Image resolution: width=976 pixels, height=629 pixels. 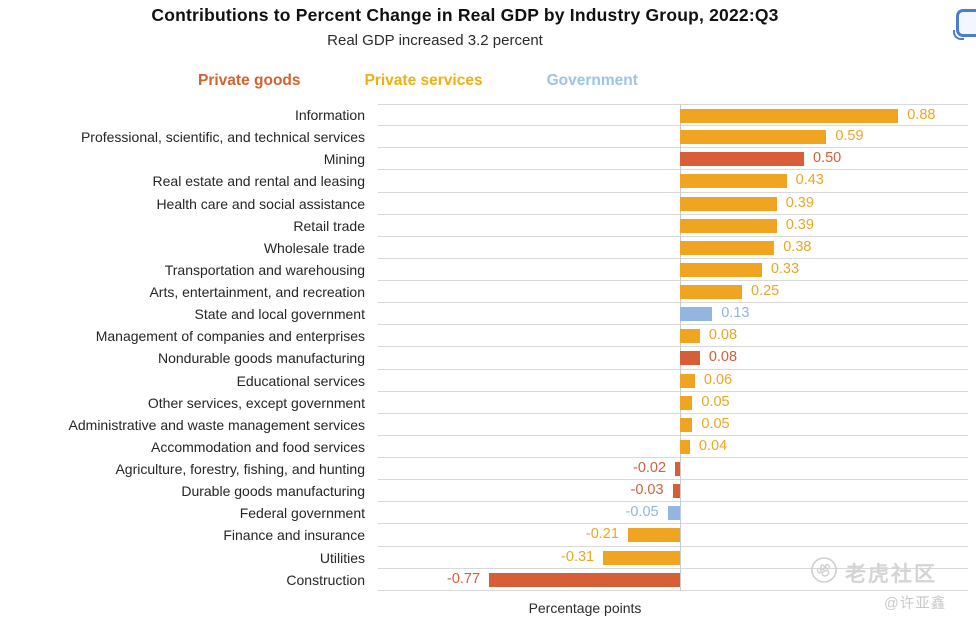 What do you see at coordinates (715, 423) in the screenshot?
I see `bar-value-label: 0.05` at bounding box center [715, 423].